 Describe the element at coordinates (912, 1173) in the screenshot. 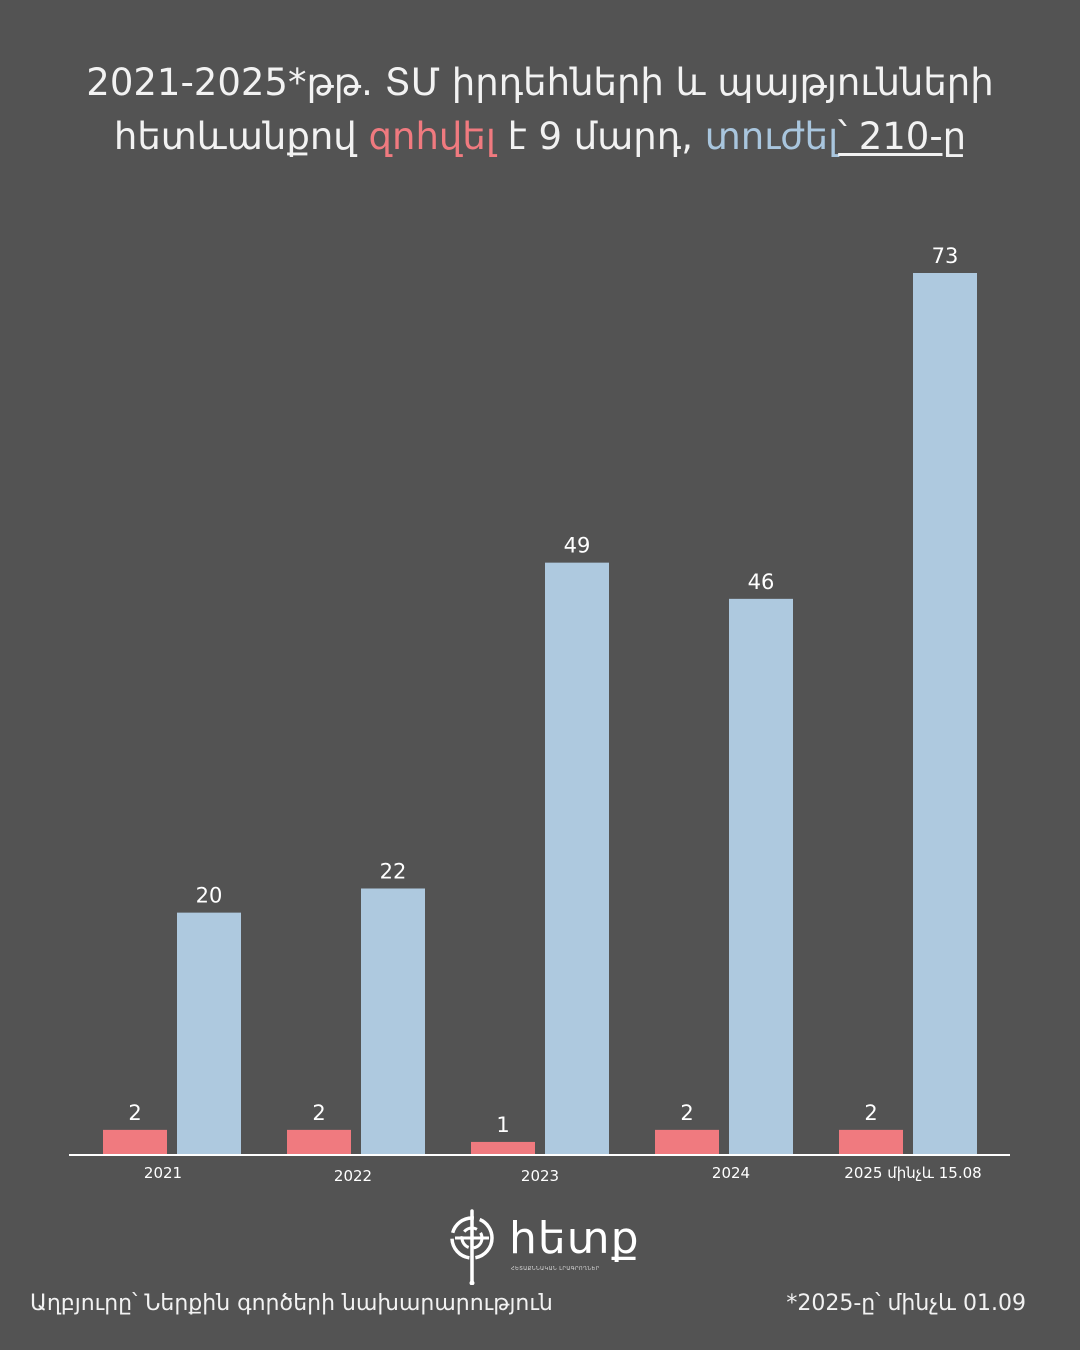

I see `category-label-4: 2025 մինչև 15.08` at that location.